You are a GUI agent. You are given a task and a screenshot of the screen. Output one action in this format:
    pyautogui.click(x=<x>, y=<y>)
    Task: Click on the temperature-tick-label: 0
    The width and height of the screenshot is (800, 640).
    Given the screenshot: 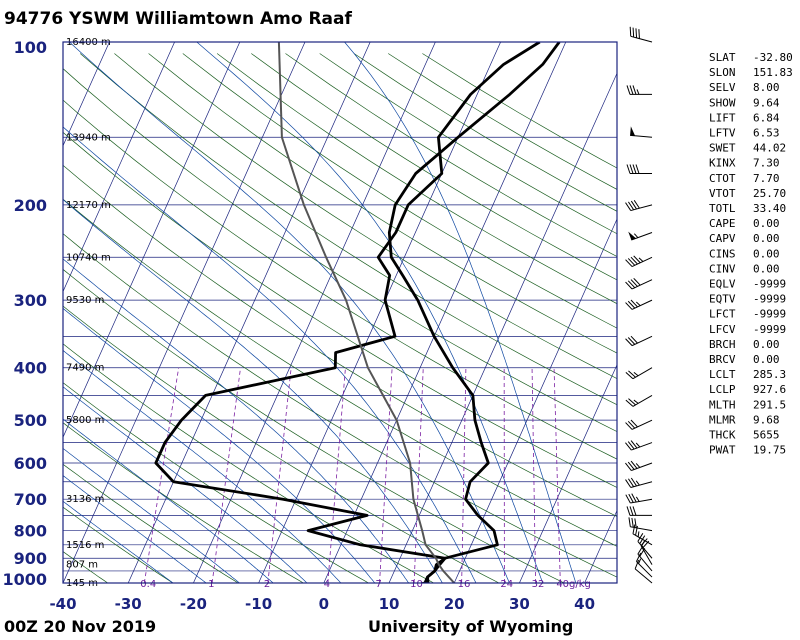 What is the action you would take?
    pyautogui.click(x=324, y=604)
    